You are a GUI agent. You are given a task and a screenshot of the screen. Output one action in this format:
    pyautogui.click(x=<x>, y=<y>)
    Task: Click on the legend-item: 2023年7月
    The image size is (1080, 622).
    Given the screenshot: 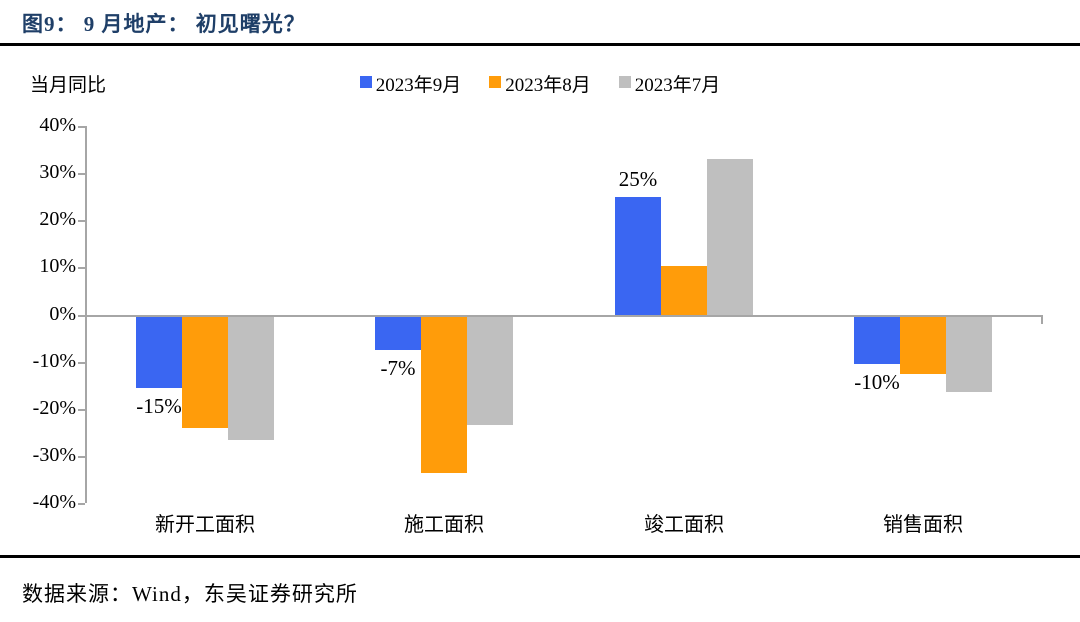 What is the action you would take?
    pyautogui.click(x=669, y=83)
    